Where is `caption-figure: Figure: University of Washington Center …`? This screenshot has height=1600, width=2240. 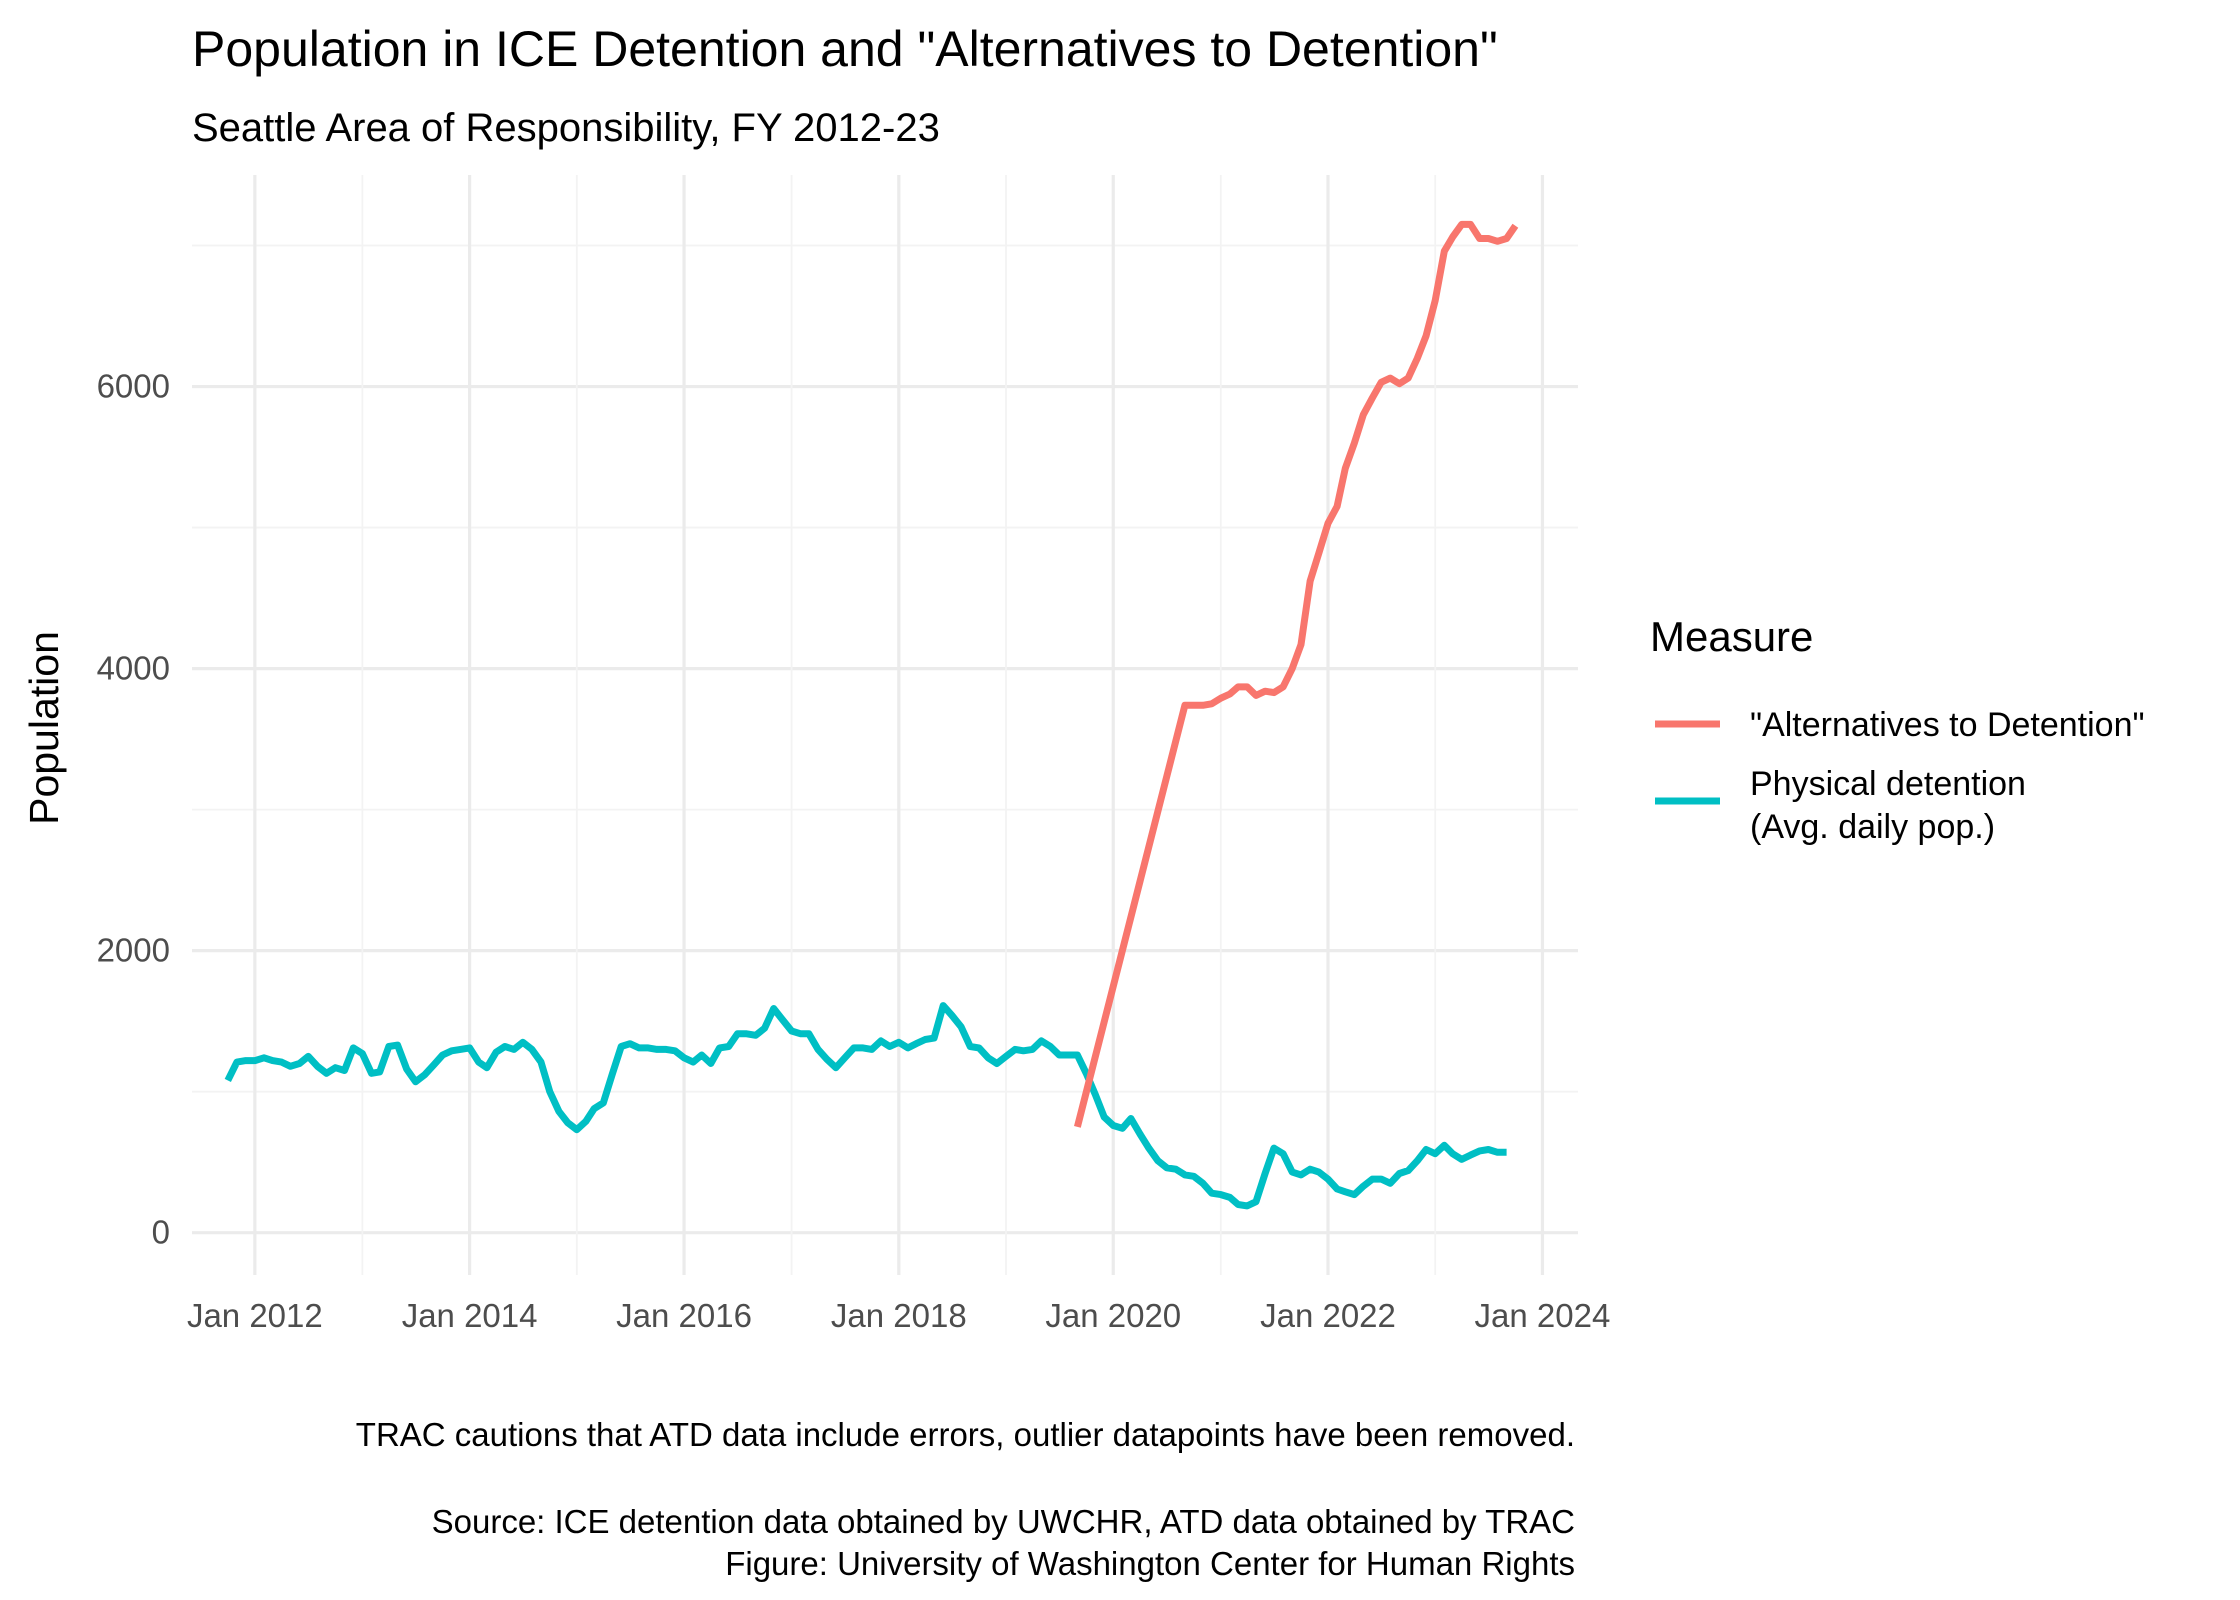 caption-figure: Figure: University of Washington Center … is located at coordinates (1150, 1563).